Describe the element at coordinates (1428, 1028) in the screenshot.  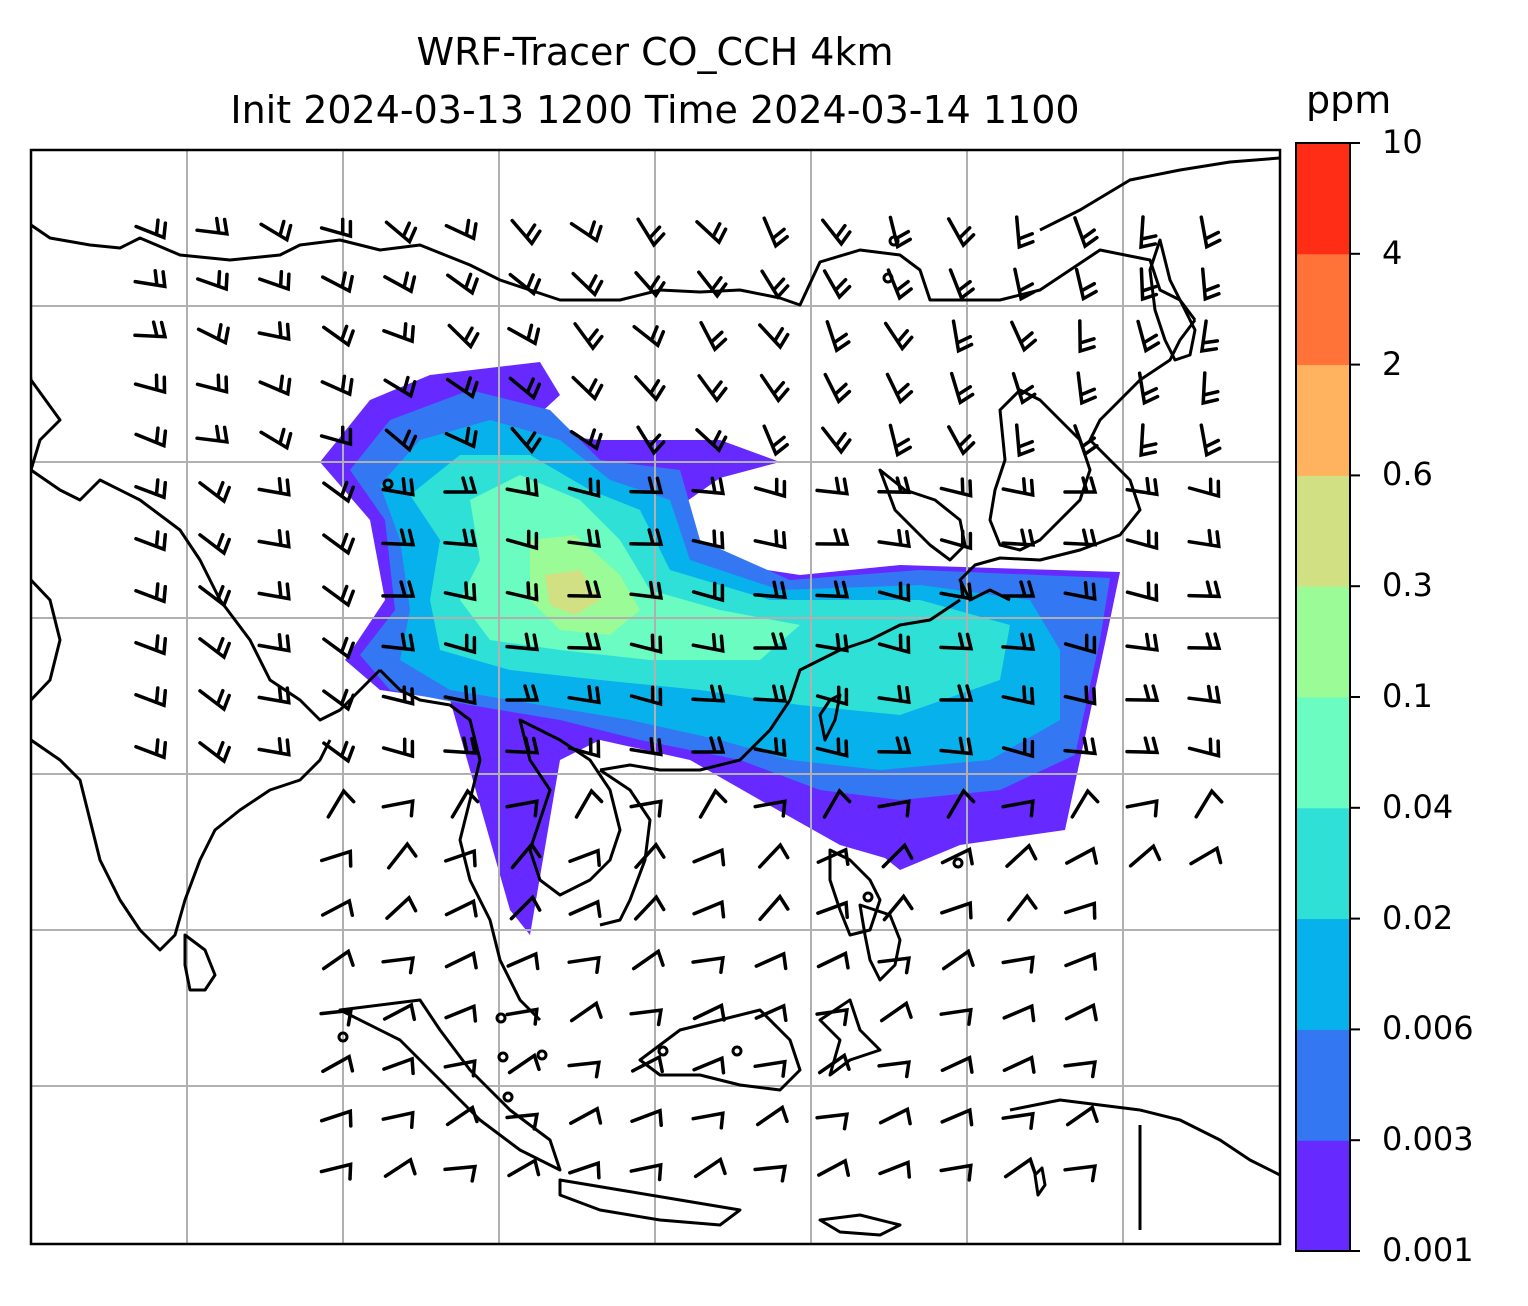
I see `colorbar-tick-label: 0.006` at that location.